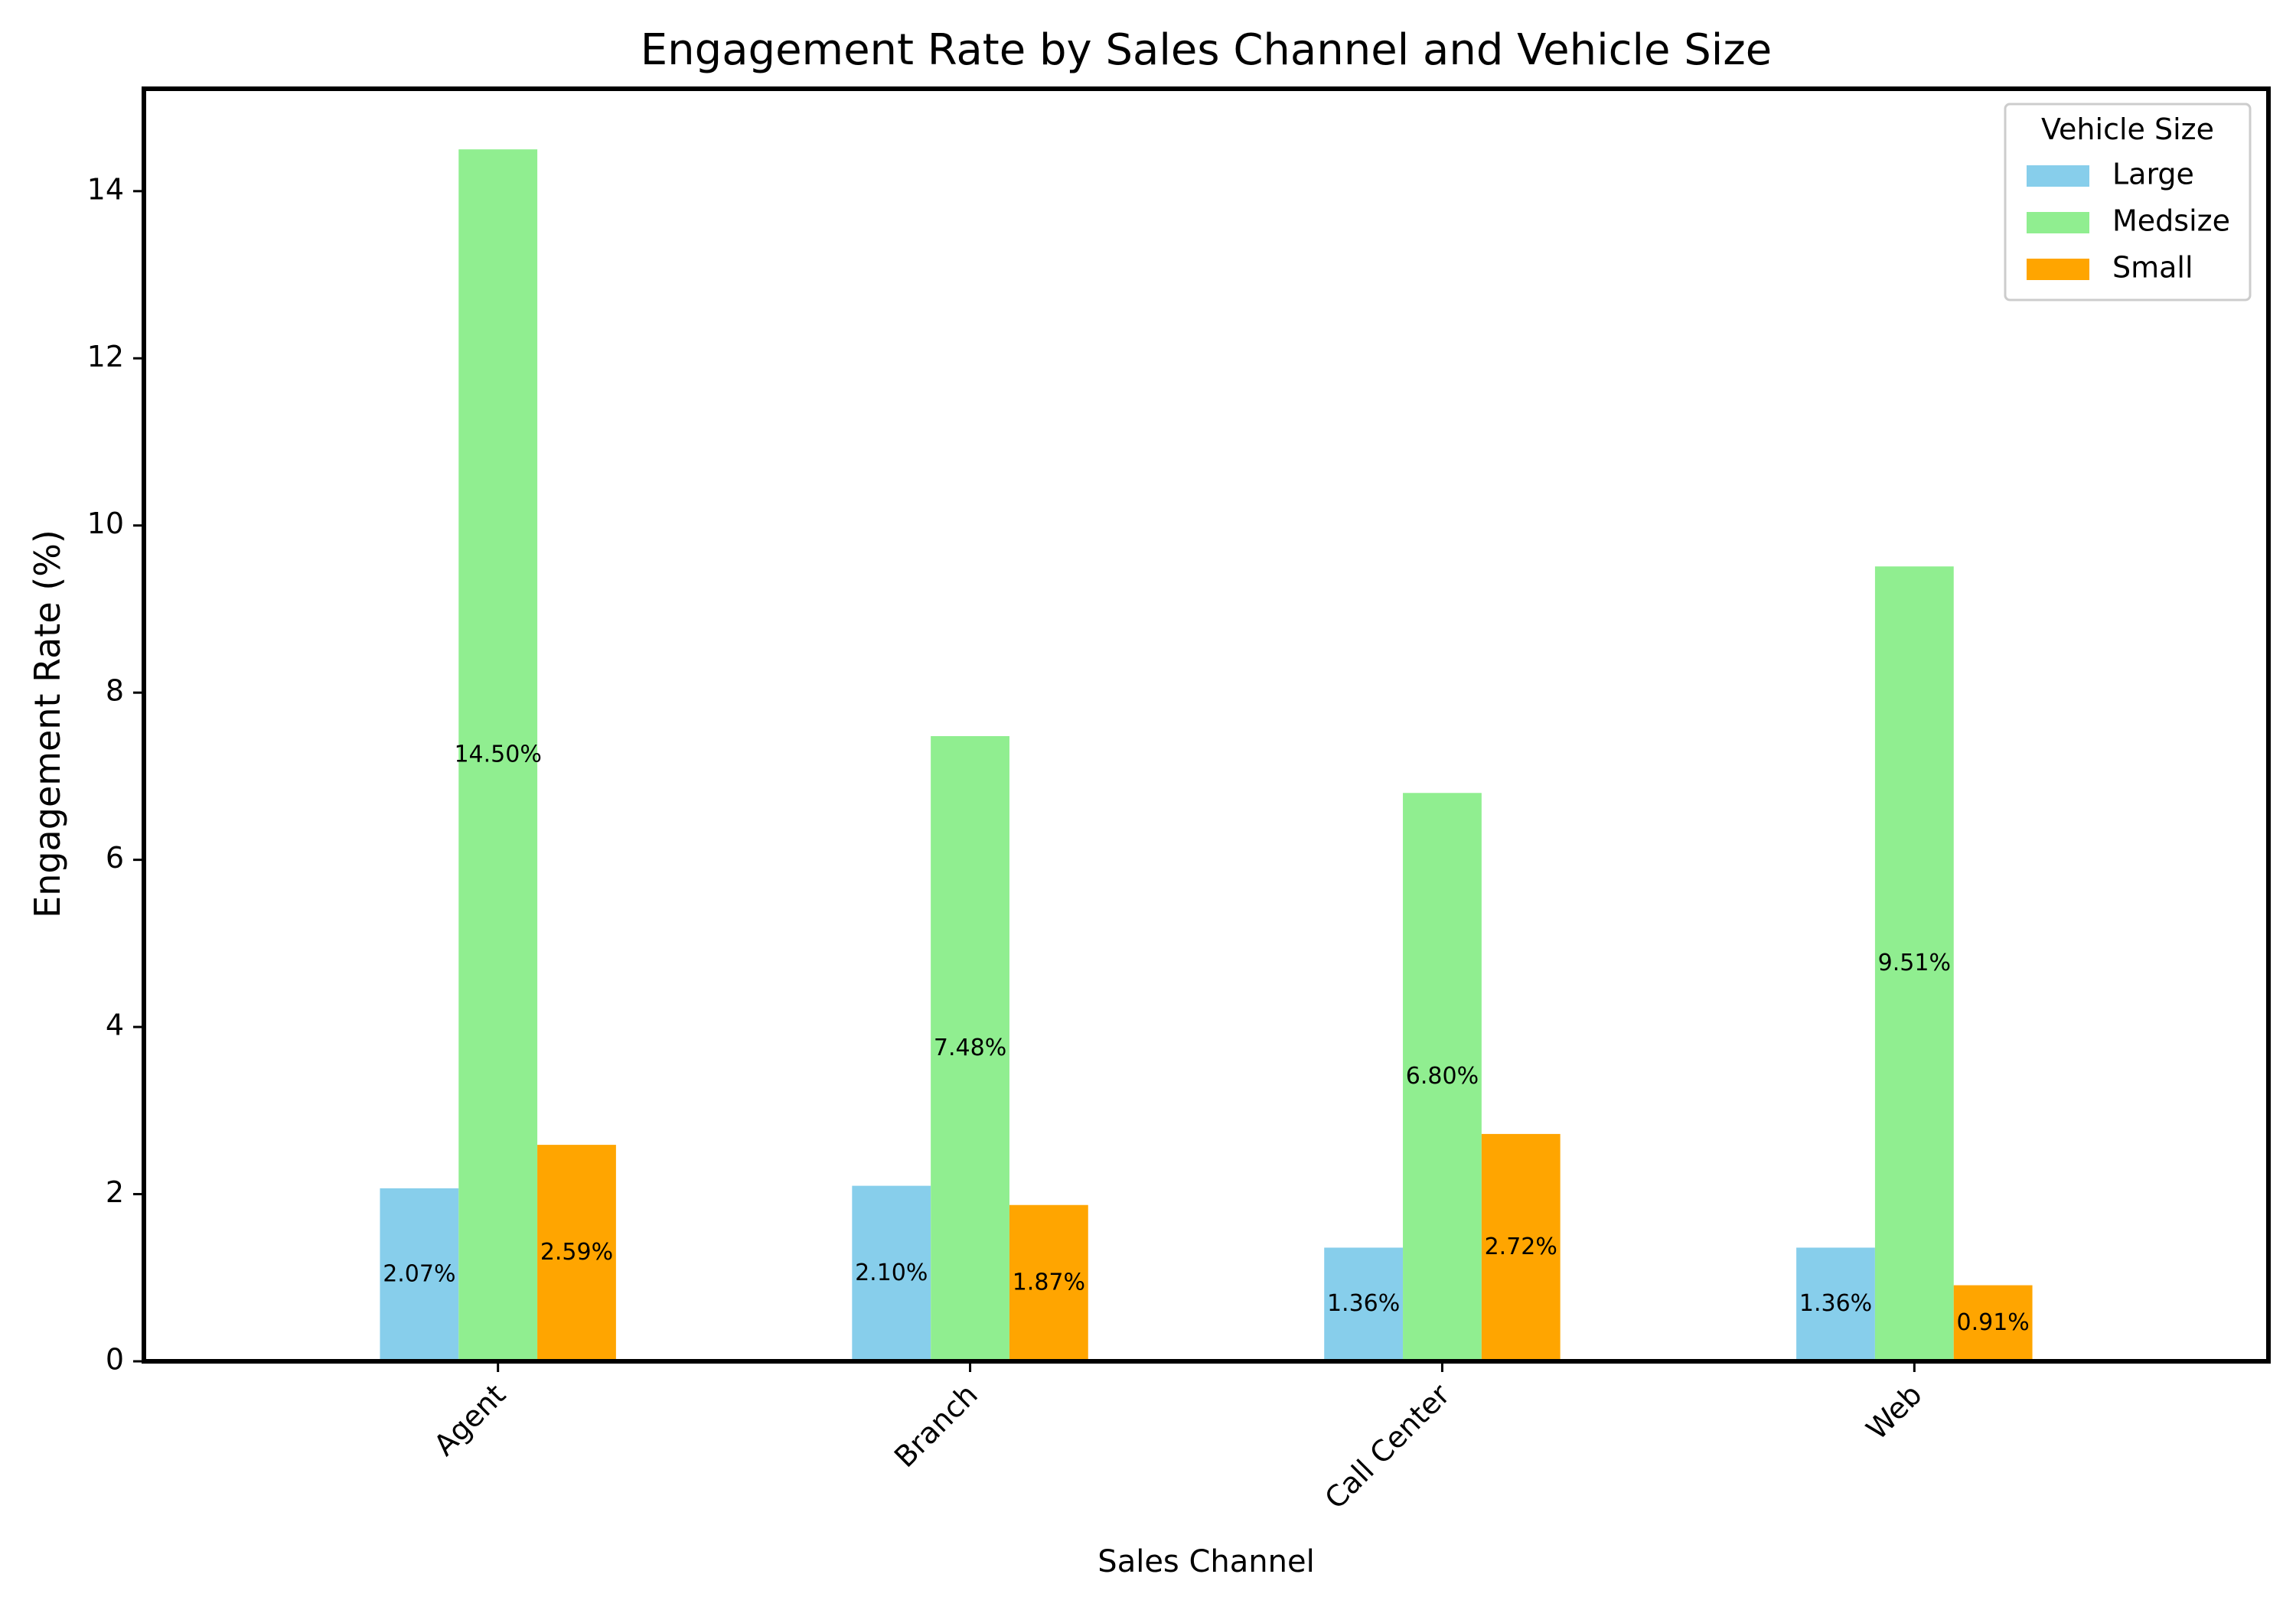 Image resolution: width=2296 pixels, height=1610 pixels. Describe the element at coordinates (2058, 176) in the screenshot. I see `legend-swatch-large` at that location.